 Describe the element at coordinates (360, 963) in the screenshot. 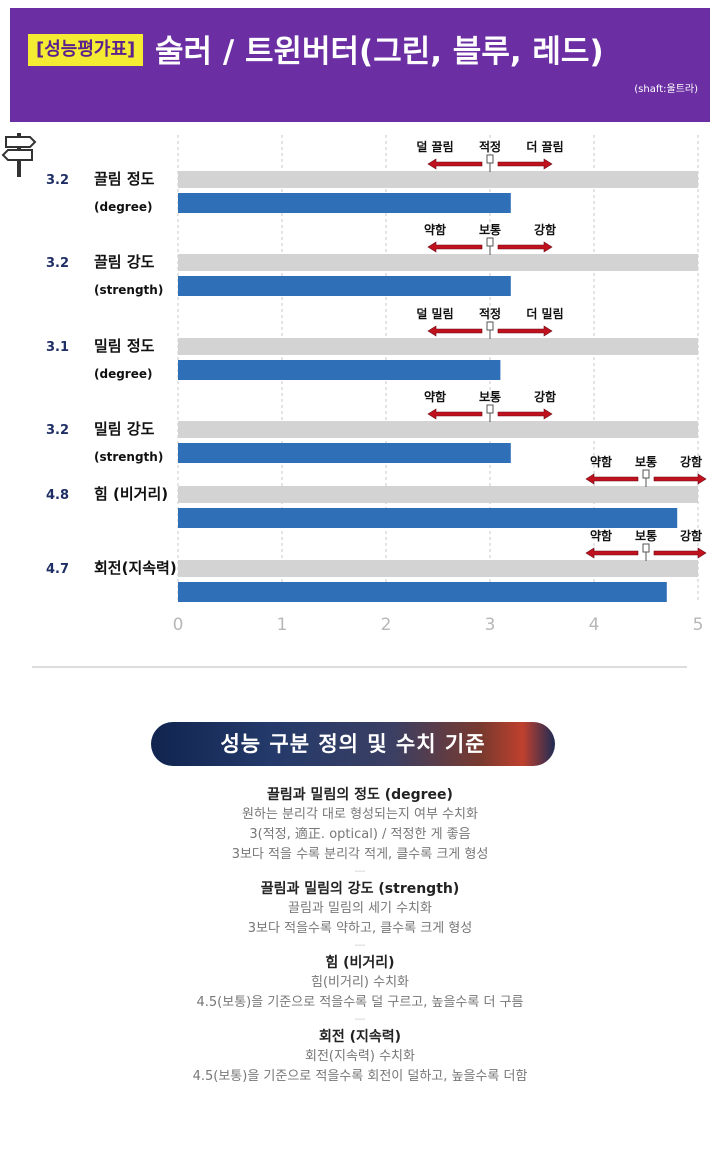

I see `definition-title: 힘 (비거리)` at that location.